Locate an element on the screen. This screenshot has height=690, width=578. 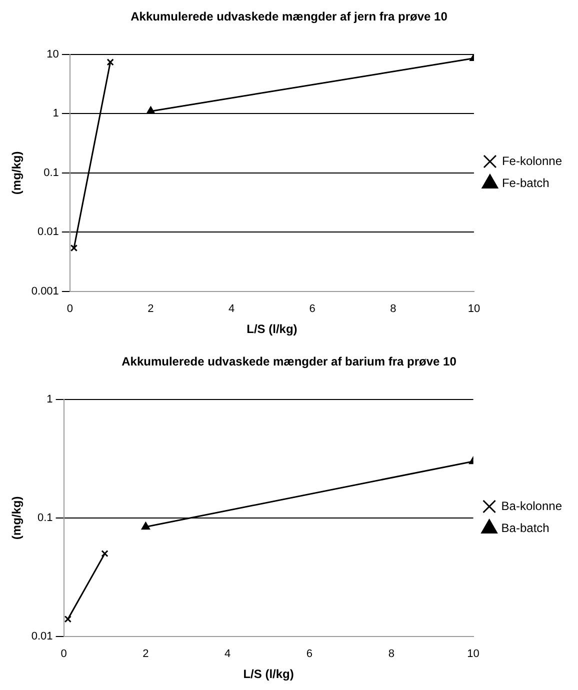
legend-label: Ba-kolonne is located at coordinates (531, 505).